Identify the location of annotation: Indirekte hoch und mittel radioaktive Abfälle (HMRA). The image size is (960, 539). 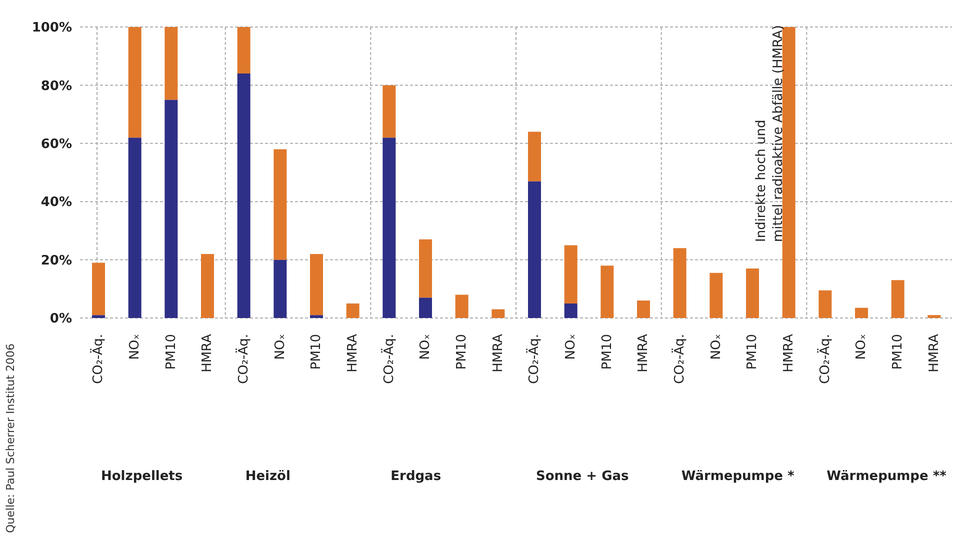
(770, 133).